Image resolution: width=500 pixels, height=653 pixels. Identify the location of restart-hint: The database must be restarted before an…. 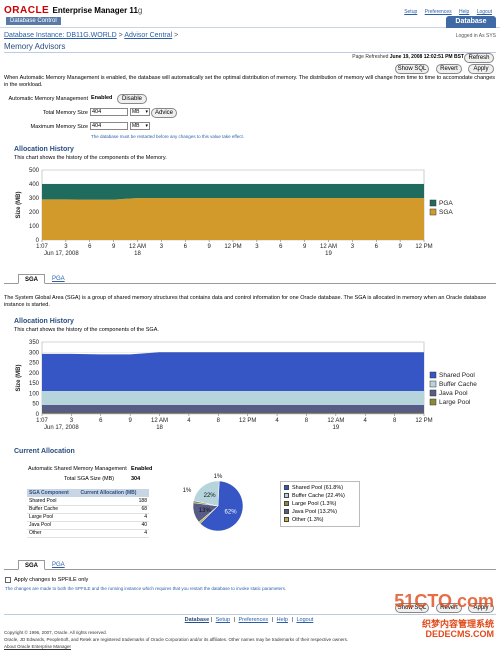
(168, 136).